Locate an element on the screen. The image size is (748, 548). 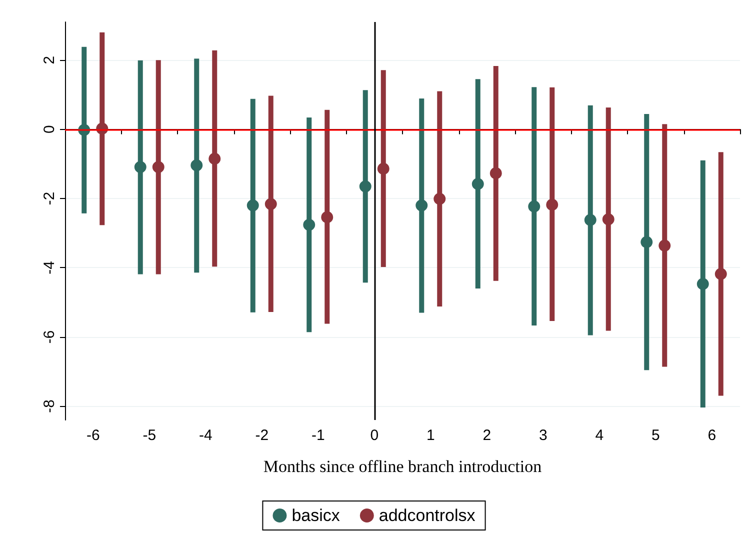
x-tick-label: 5 is located at coordinates (655, 435).